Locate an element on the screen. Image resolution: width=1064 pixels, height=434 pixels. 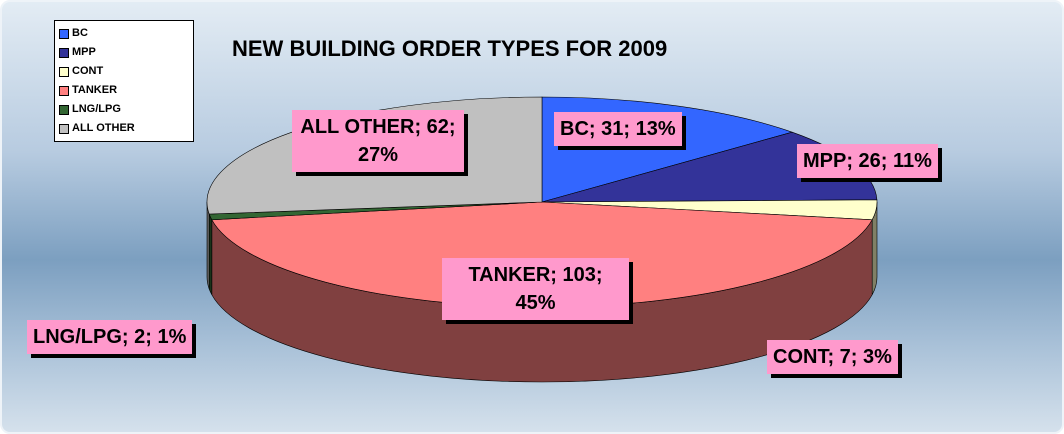
legend-label: ALL OTHER is located at coordinates (103, 128).